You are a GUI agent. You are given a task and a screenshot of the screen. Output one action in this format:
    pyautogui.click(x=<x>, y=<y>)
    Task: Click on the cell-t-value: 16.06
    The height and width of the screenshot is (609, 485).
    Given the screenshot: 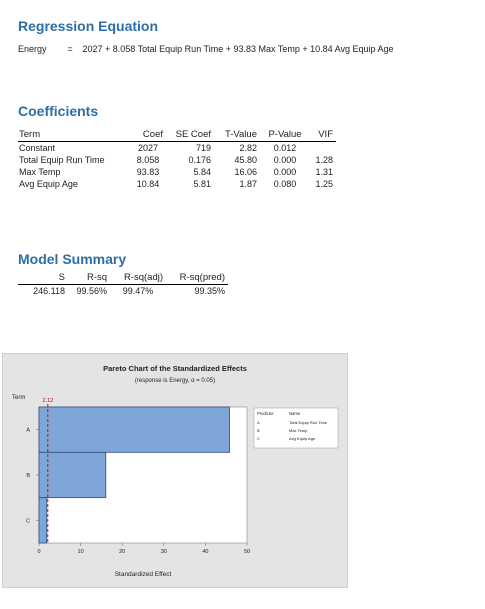 What is the action you would take?
    pyautogui.click(x=245, y=172)
    